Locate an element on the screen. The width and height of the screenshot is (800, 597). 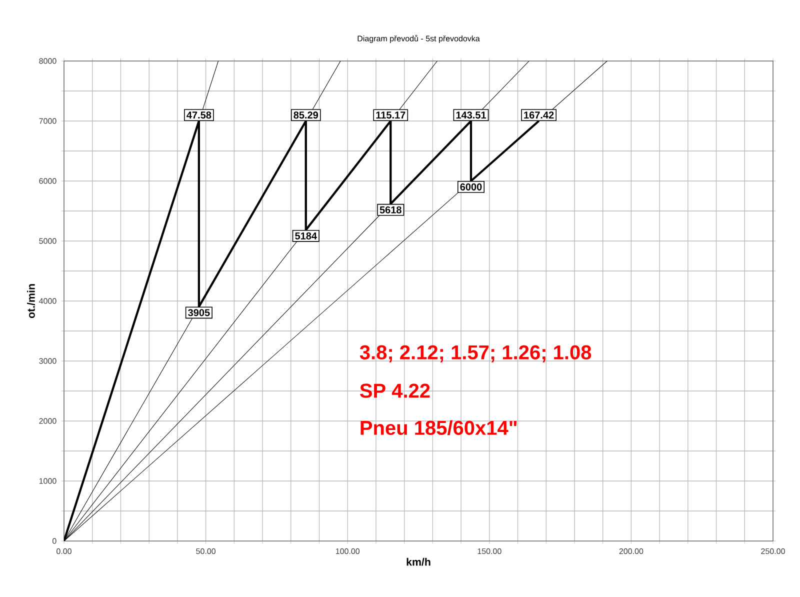
x-tick-label: 100.00 is located at coordinates (348, 551).